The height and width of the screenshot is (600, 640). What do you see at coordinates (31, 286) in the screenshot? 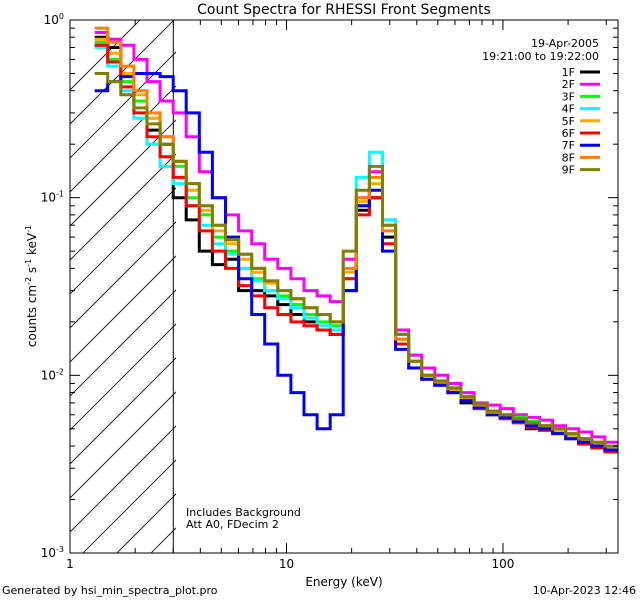
I see `y-axis-label: counts cm-2 s-1 keV-1` at bounding box center [31, 286].